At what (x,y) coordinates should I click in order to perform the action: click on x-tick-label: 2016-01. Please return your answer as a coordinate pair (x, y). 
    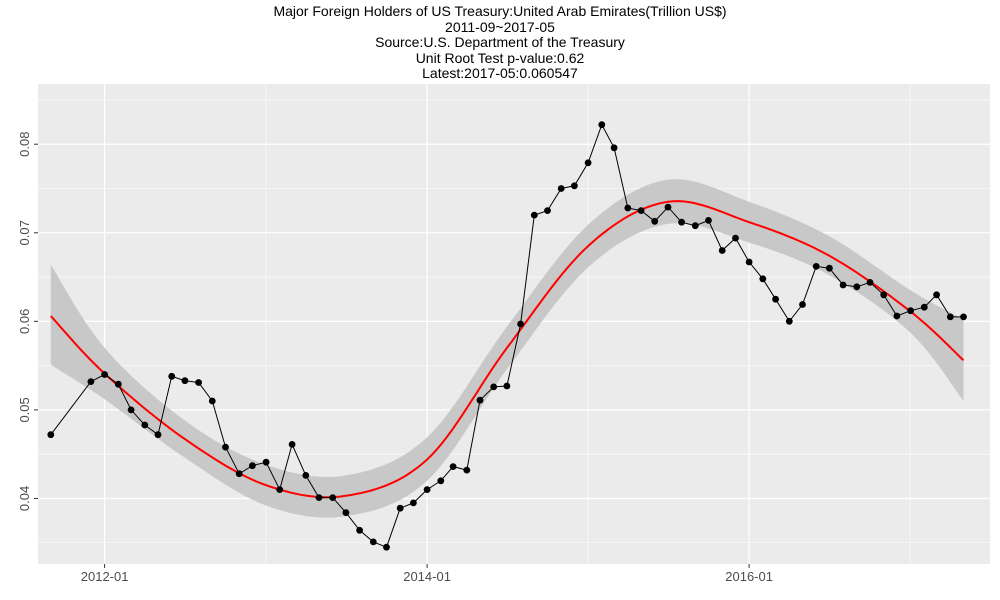
    Looking at the image, I should click on (749, 576).